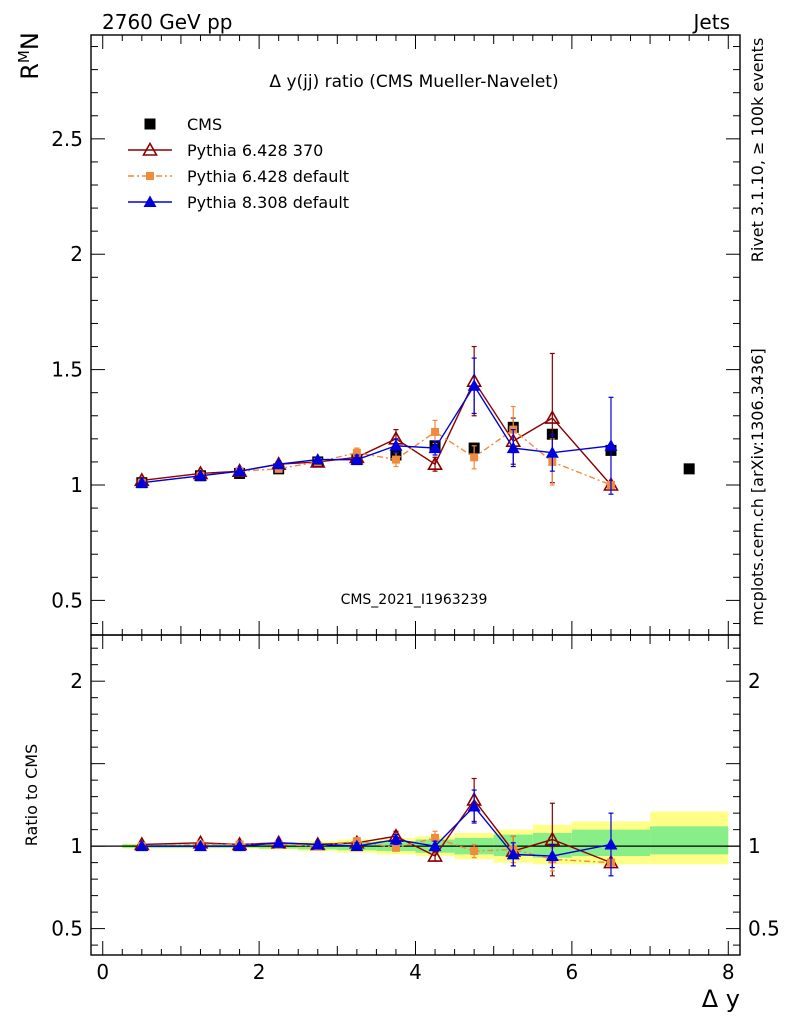  Describe the element at coordinates (67, 370) in the screenshot. I see `main-y-tick-label: 1.5` at that location.